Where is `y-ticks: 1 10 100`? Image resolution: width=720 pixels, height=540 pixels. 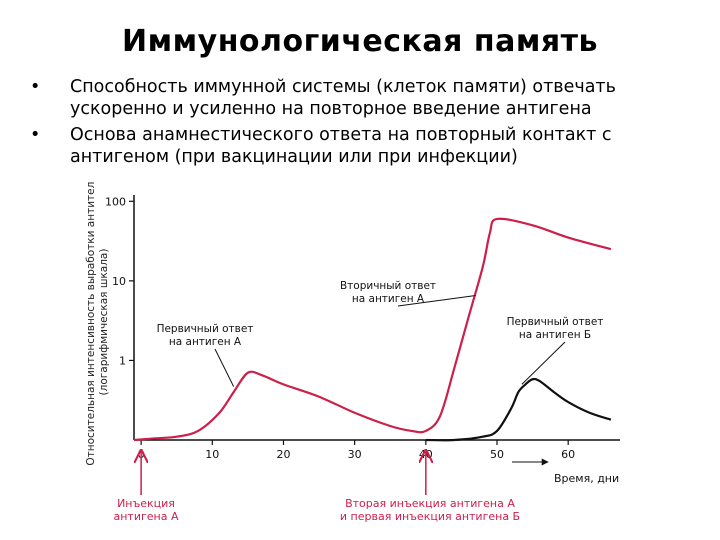
y-ticks: 1 10 100 is located at coordinates (119, 281).